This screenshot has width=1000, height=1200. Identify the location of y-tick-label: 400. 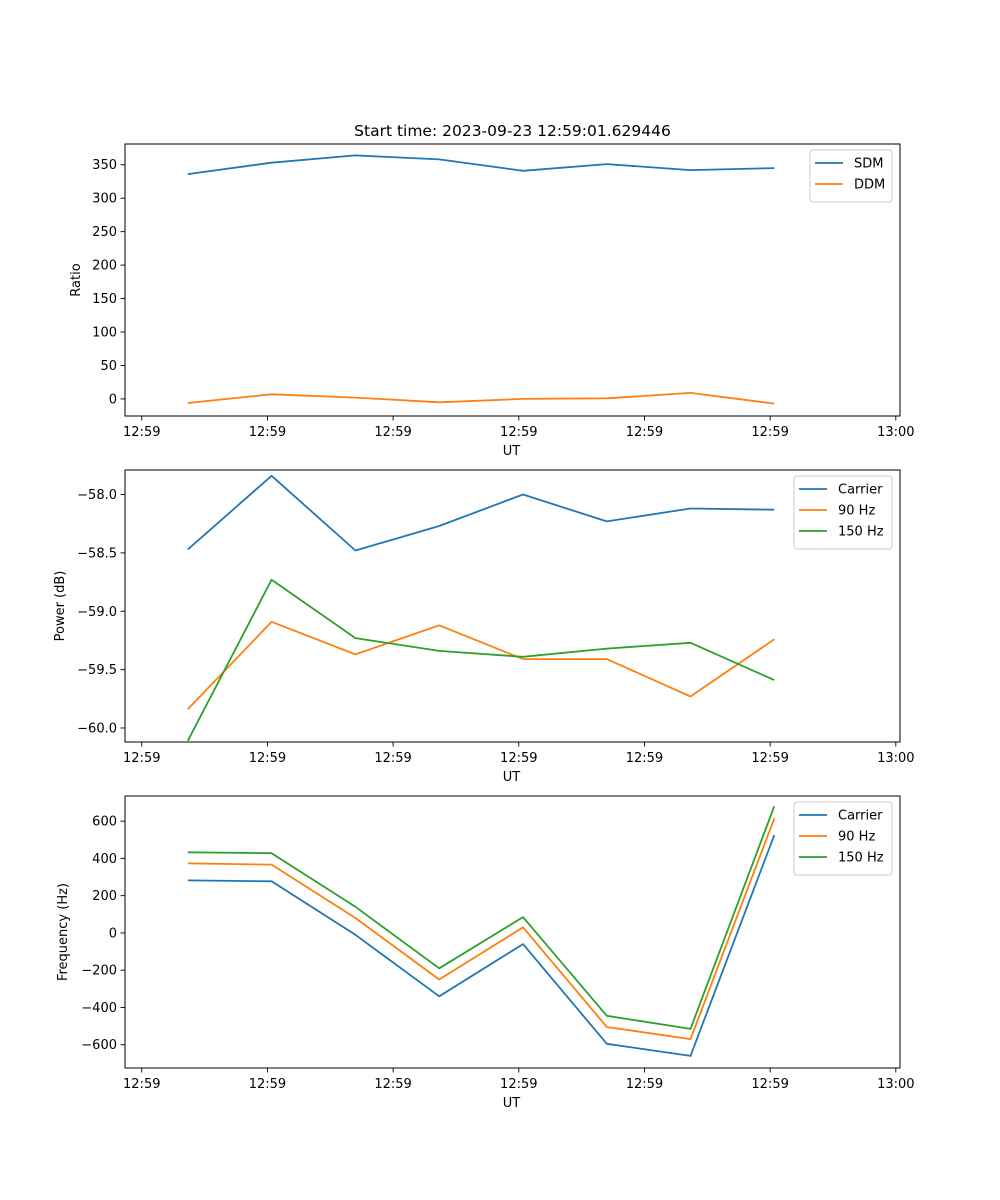
(104, 859).